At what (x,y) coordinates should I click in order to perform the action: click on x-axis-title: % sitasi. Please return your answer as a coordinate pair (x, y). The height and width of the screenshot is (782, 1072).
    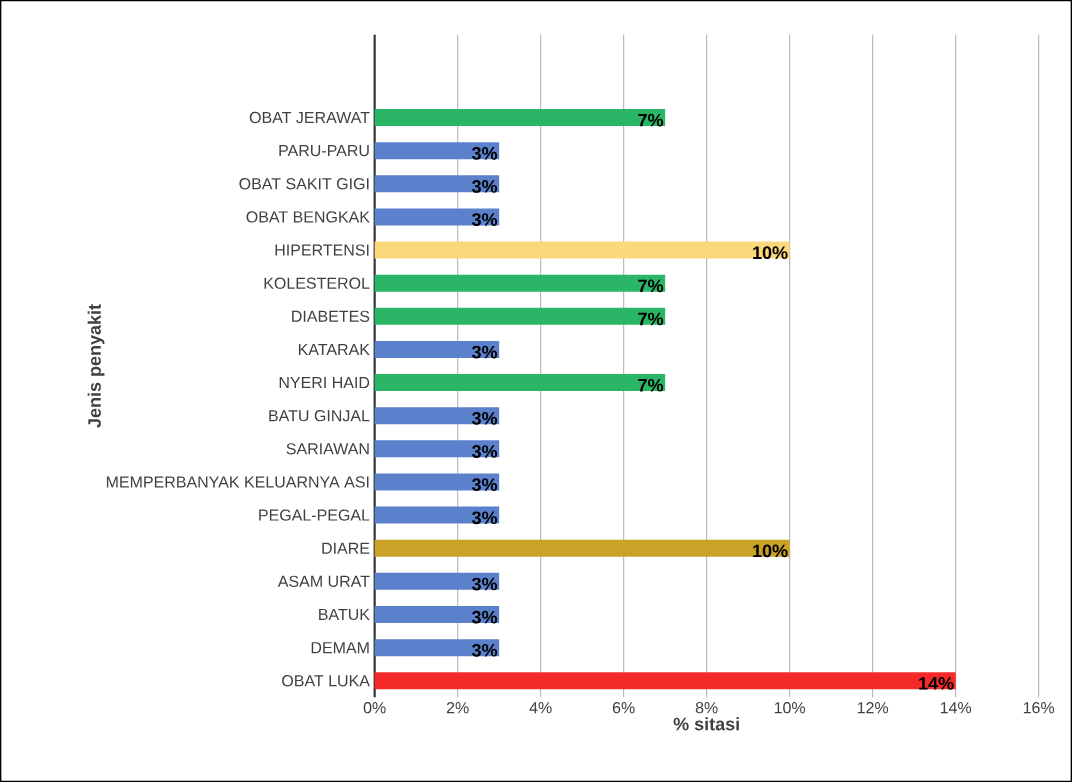
    Looking at the image, I should click on (706, 724).